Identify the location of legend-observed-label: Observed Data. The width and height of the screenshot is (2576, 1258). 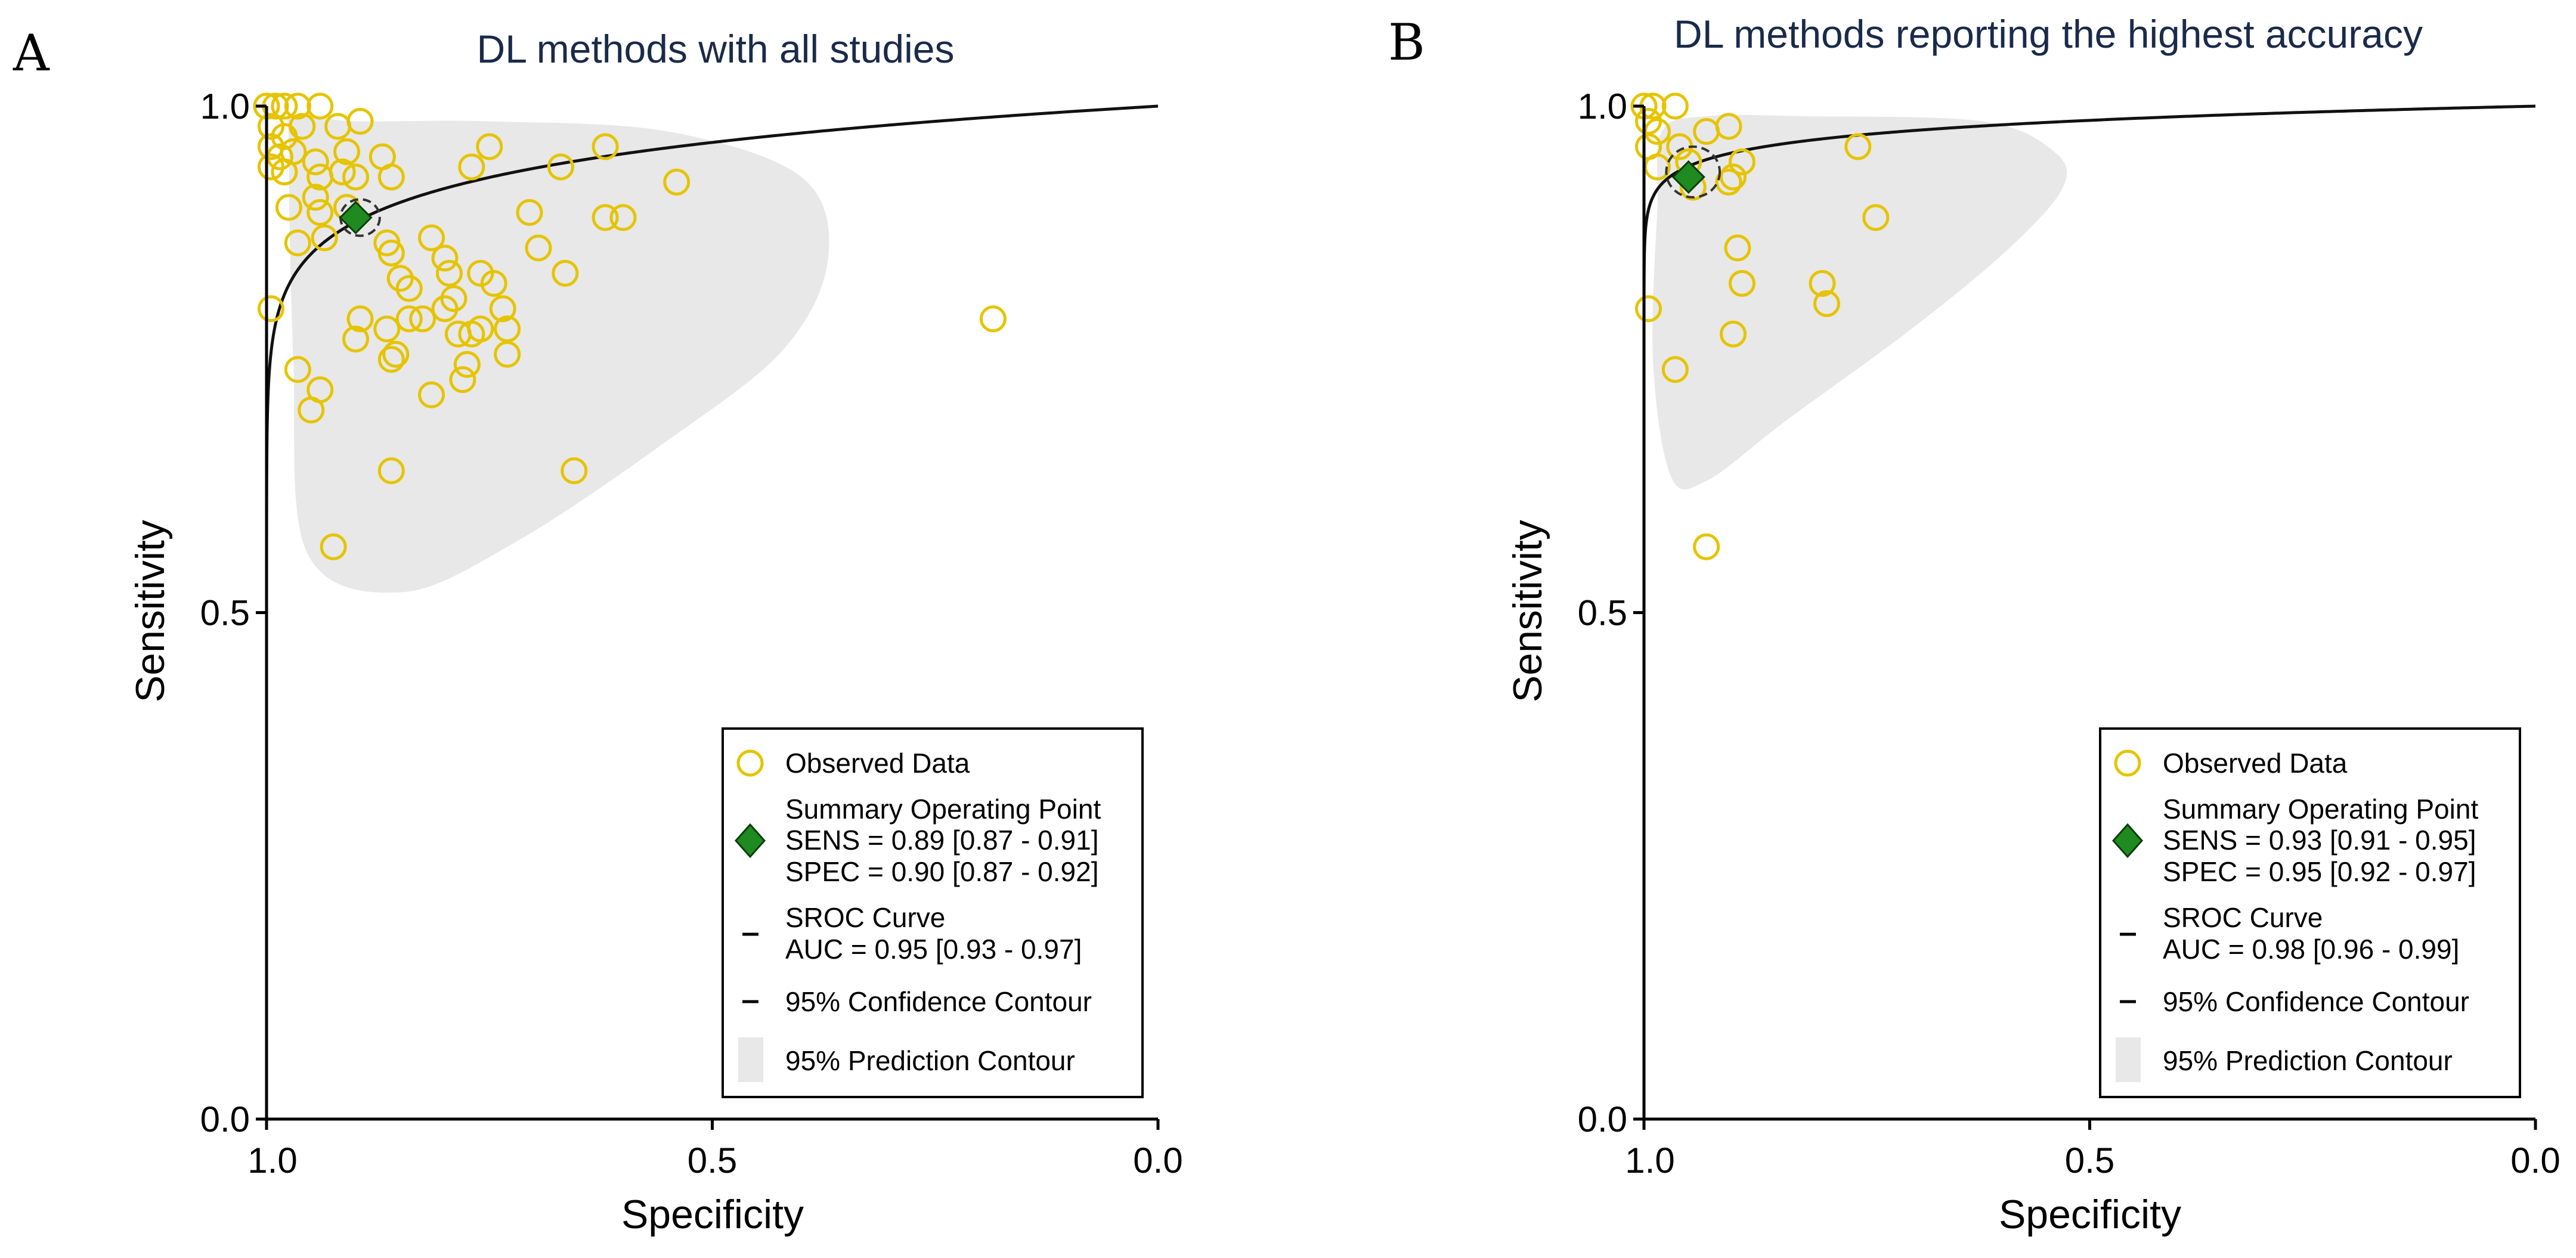
(2255, 764).